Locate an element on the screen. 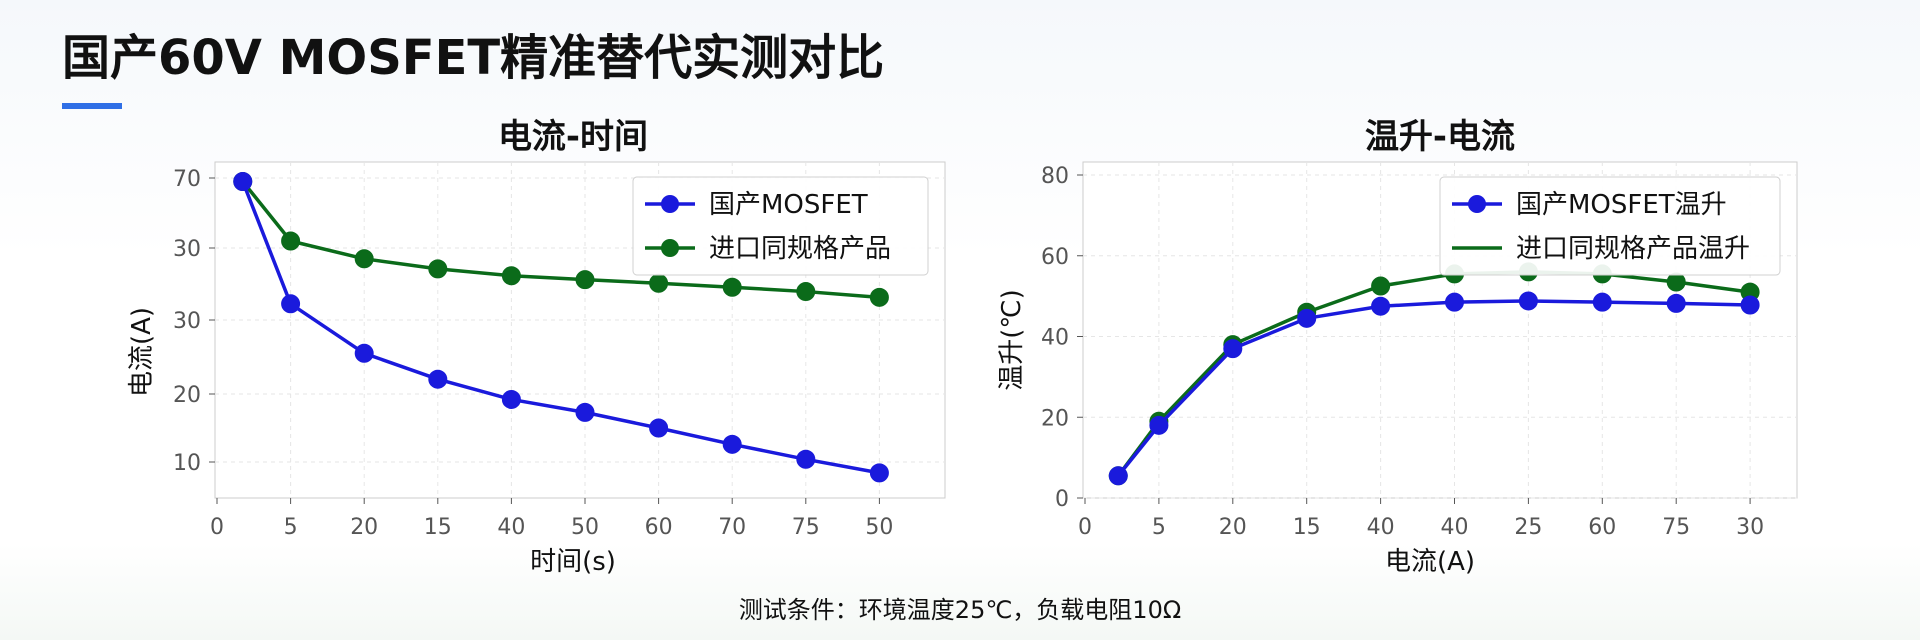  chart-title: 电流-时间 is located at coordinates (573, 137).